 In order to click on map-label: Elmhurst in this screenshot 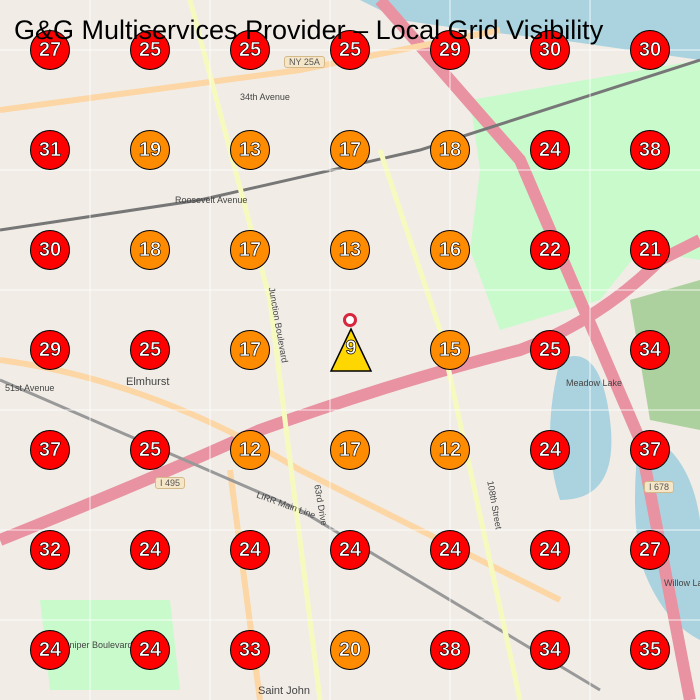, I will do `click(148, 382)`.